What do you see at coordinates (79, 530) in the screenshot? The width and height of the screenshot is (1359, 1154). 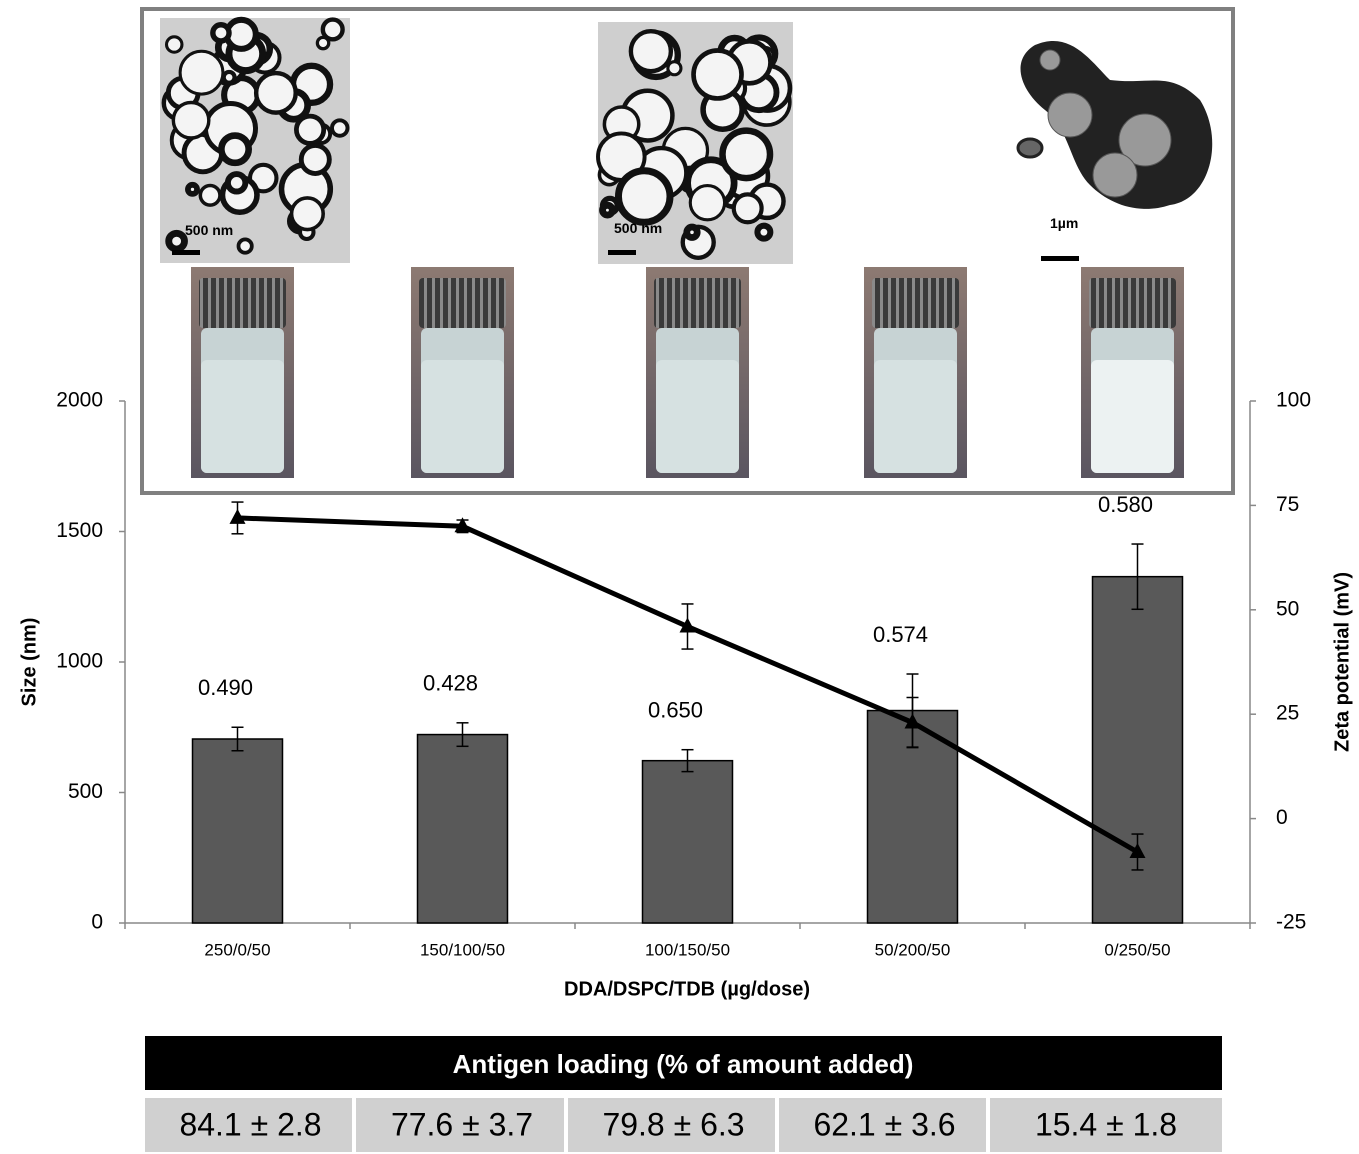 I see `y-tick-label: 1500` at bounding box center [79, 530].